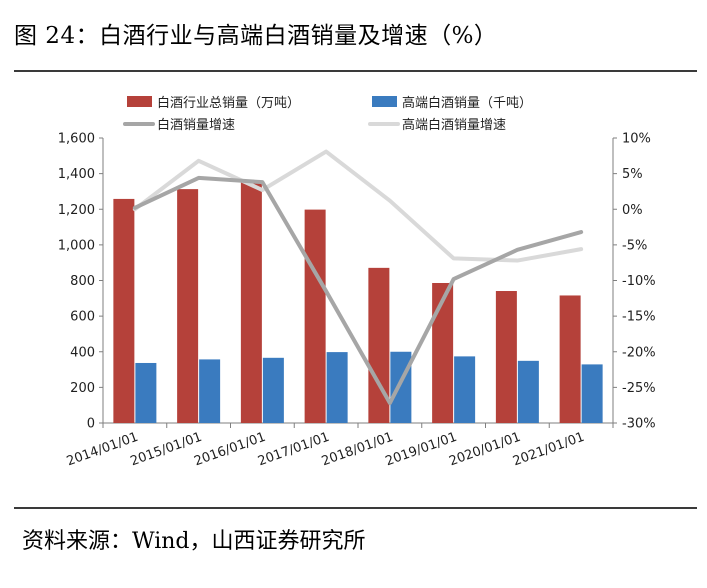 Image resolution: width=707 pixels, height=588 pixels. Describe the element at coordinates (294, 450) in the screenshot. I see `x-tick-label: 2017/01/01` at that location.